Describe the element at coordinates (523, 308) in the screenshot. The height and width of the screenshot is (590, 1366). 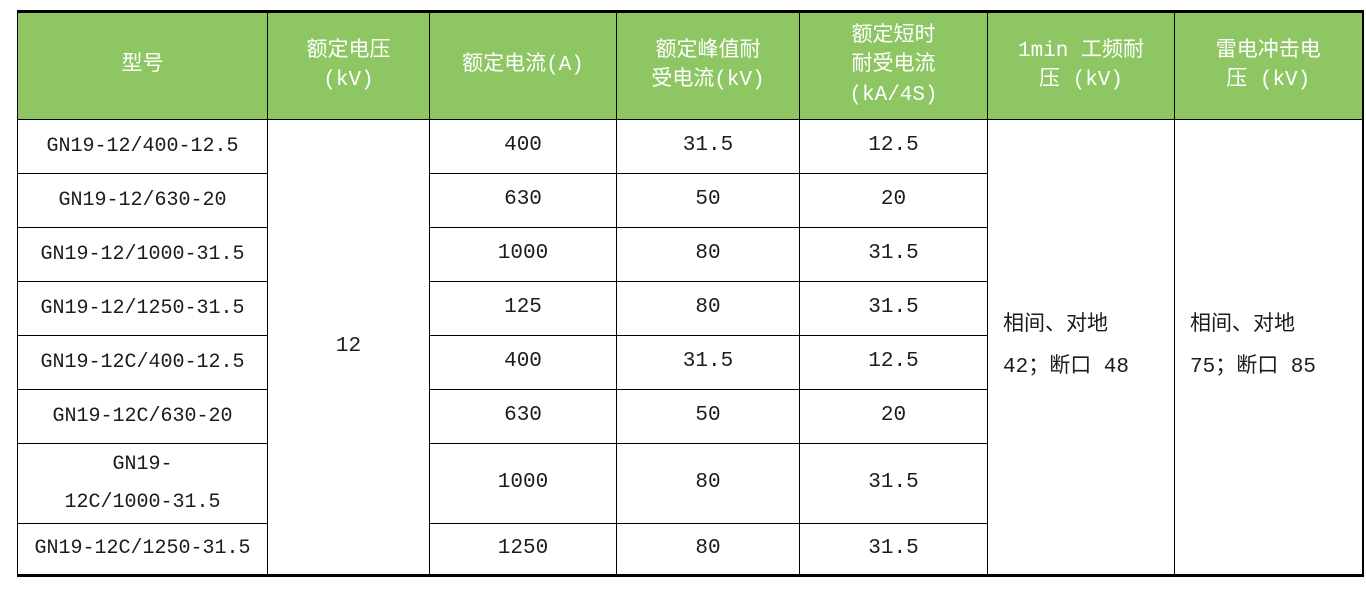
I see `cell-rated-current: 125` at that location.